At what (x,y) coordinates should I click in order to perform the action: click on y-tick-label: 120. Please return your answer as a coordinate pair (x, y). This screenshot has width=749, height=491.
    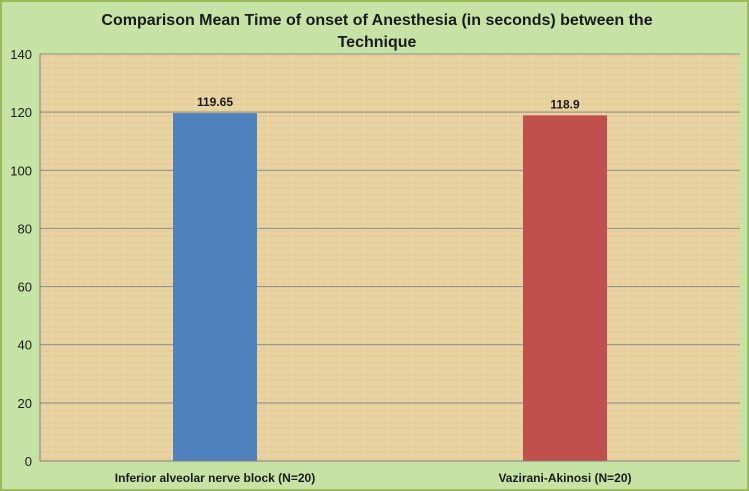
    Looking at the image, I should click on (21, 112).